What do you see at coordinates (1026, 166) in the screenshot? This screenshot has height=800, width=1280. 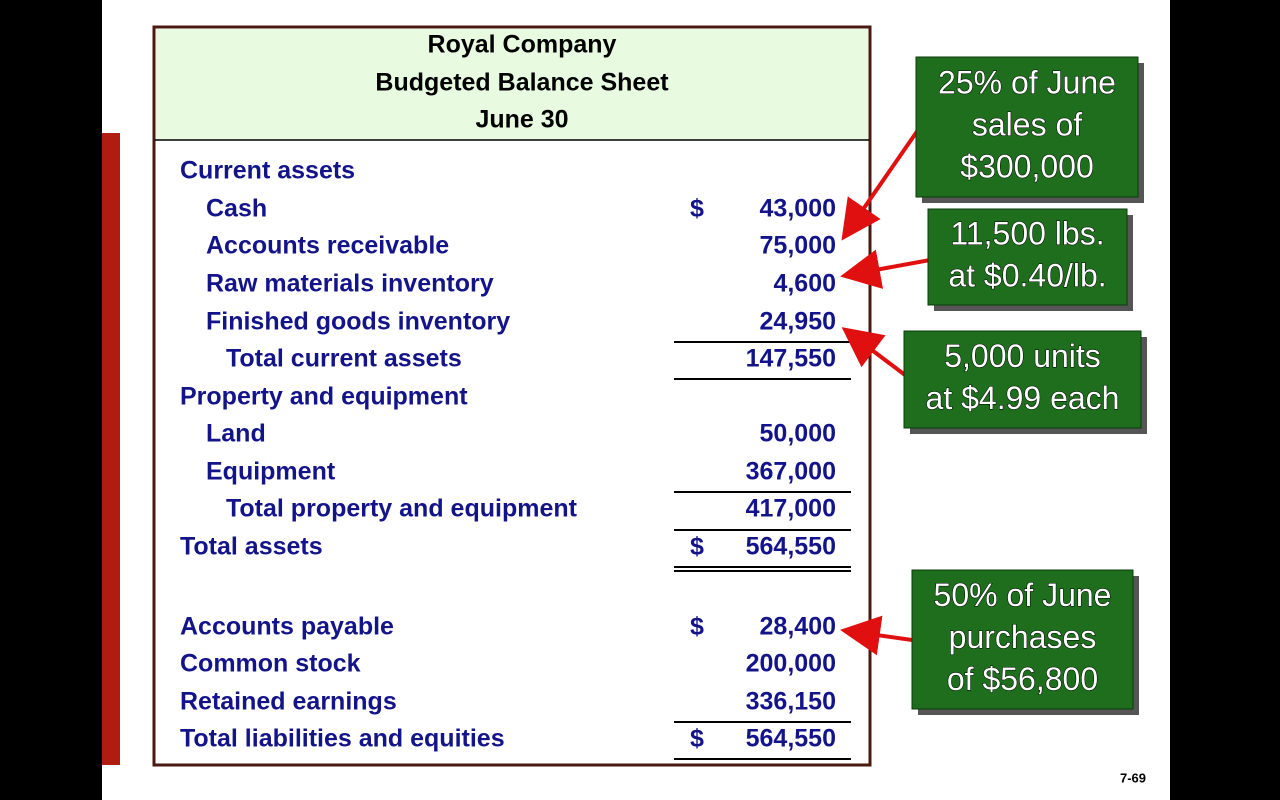 I see `callout-text: $300,000` at bounding box center [1026, 166].